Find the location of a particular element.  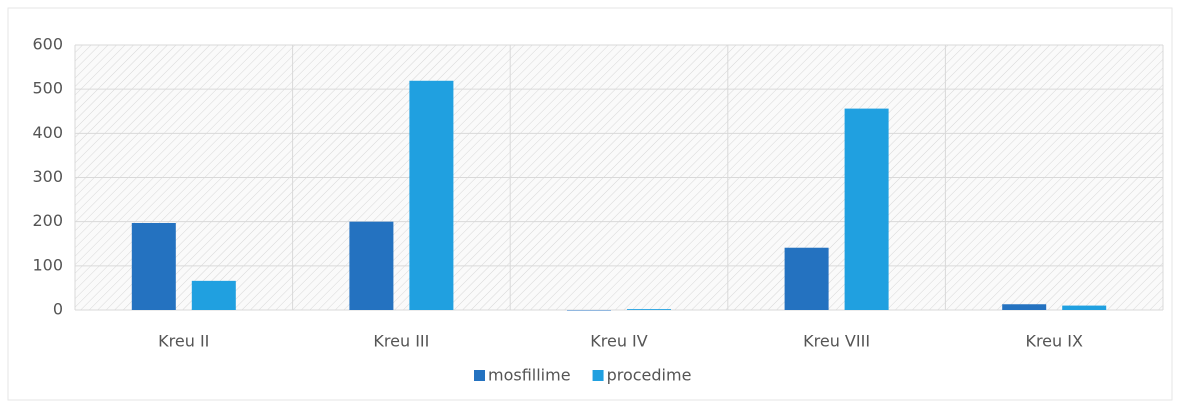

legend-label: mosfillime is located at coordinates (529, 375).